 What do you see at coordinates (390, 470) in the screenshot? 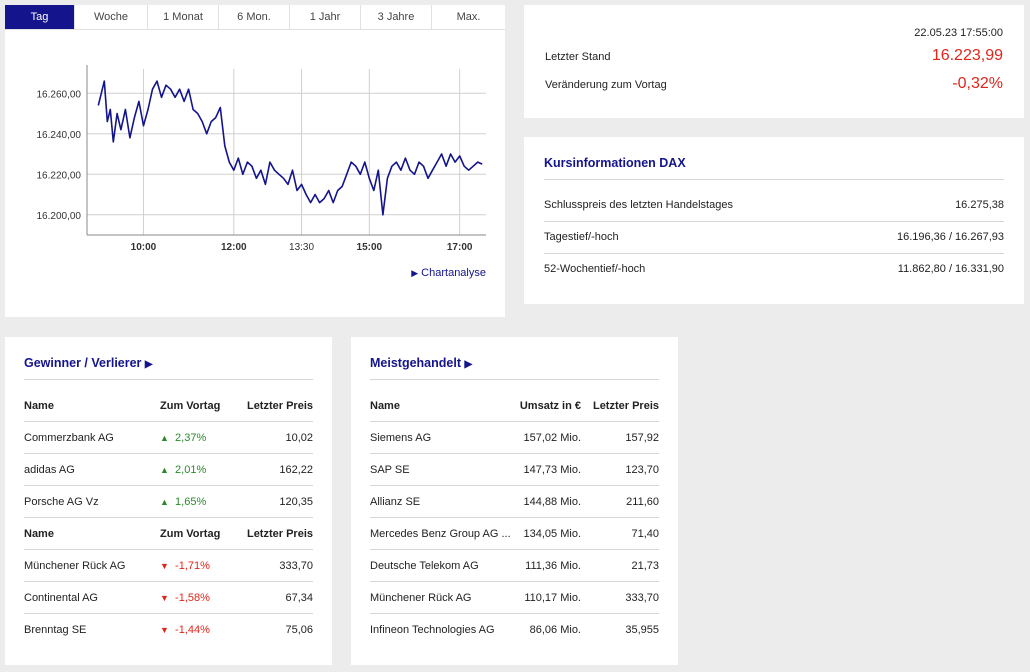
I see `stock-name: SAP SE` at bounding box center [390, 470].